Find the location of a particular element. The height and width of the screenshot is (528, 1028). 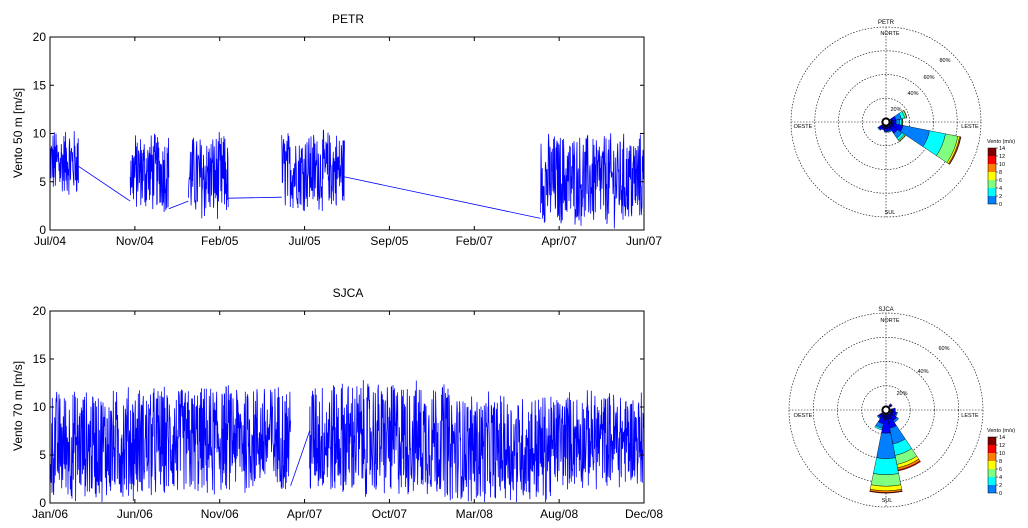

direction-label-west: OESTE is located at coordinates (803, 127).